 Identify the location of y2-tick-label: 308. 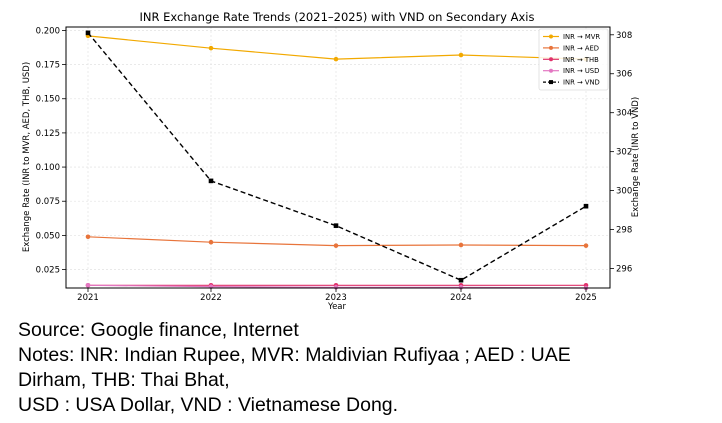
(624, 36).